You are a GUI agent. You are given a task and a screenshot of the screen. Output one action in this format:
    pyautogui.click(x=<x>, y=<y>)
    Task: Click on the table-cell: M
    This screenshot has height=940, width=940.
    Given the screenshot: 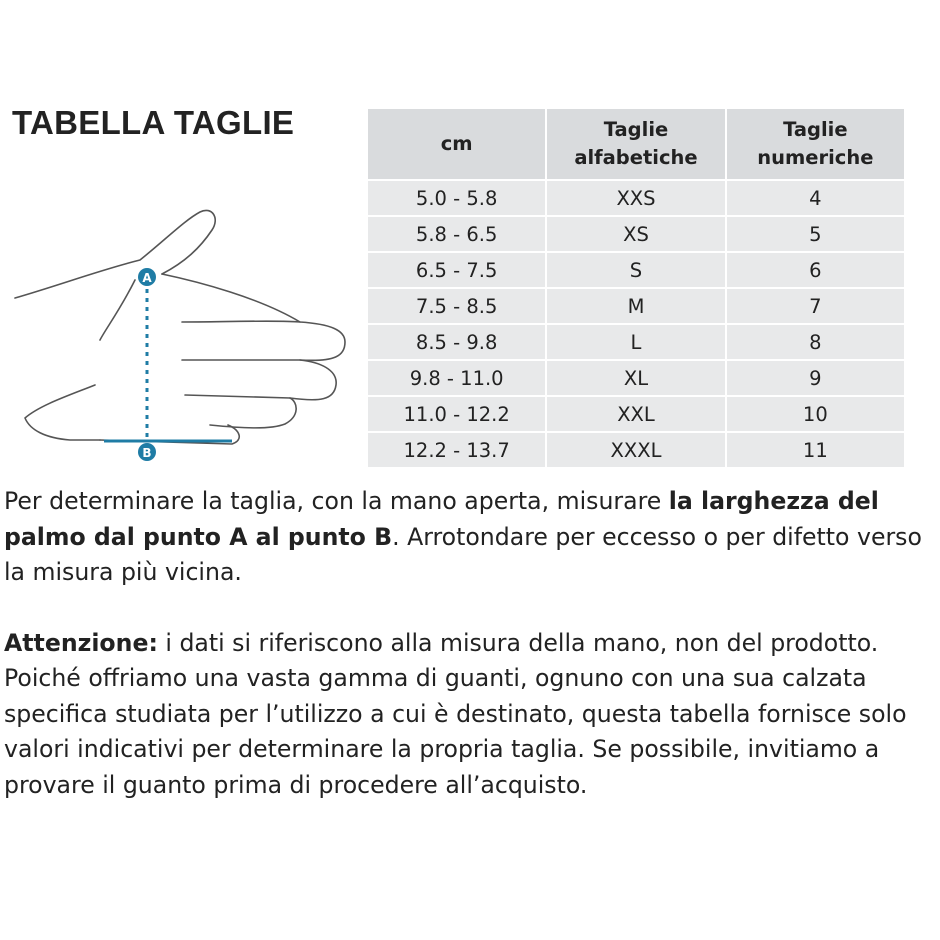 What is the action you would take?
    pyautogui.click(x=636, y=306)
    